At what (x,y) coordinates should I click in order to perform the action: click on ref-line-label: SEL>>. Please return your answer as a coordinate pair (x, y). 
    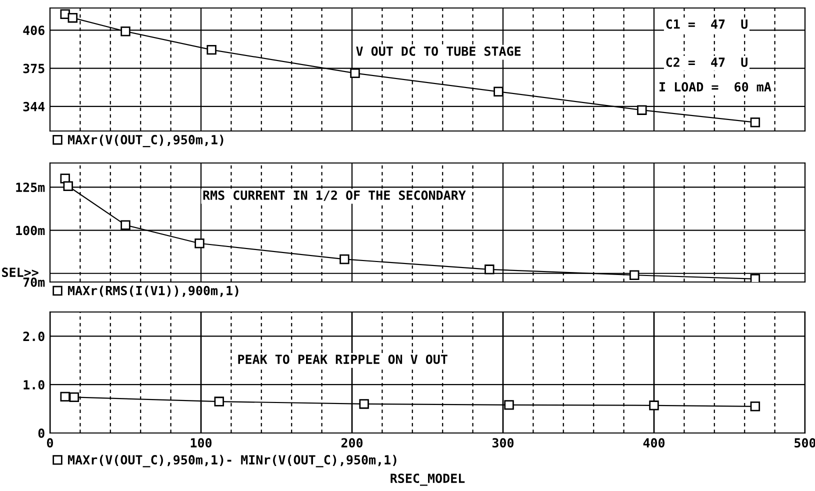
    Looking at the image, I should click on (20, 273).